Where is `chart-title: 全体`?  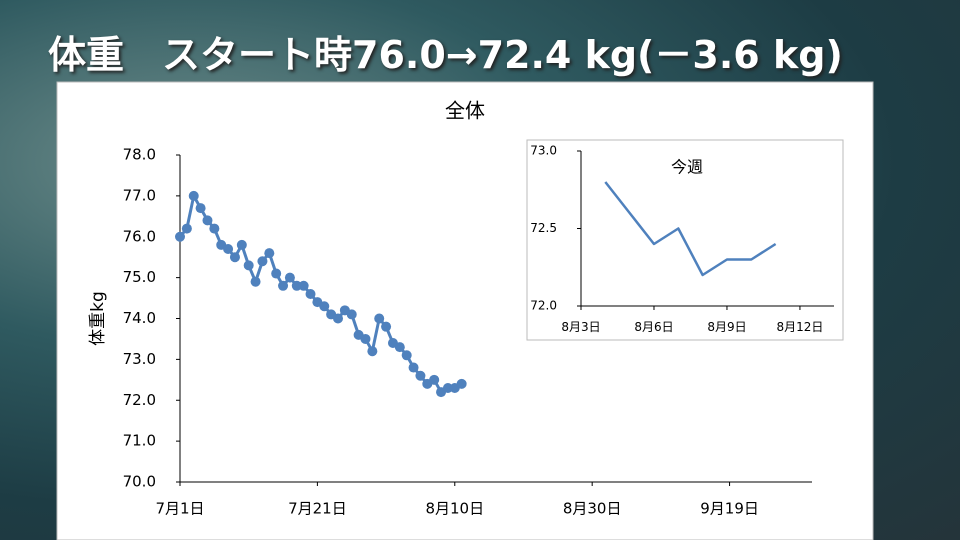
chart-title: 全体 is located at coordinates (465, 111).